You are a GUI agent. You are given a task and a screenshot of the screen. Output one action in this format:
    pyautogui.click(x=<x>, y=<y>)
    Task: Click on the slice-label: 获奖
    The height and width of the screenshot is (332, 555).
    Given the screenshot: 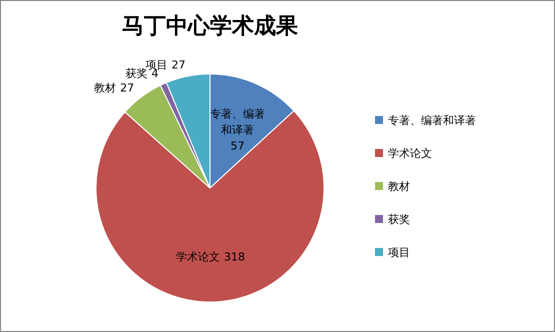 What is the action you would take?
    pyautogui.click(x=137, y=73)
    